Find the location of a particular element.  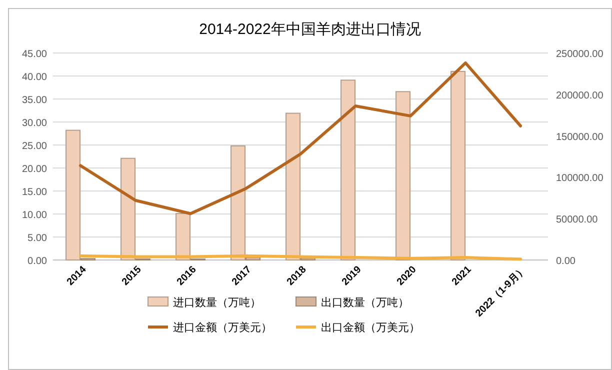

y-tick-label: 30.00 is located at coordinates (35, 123).